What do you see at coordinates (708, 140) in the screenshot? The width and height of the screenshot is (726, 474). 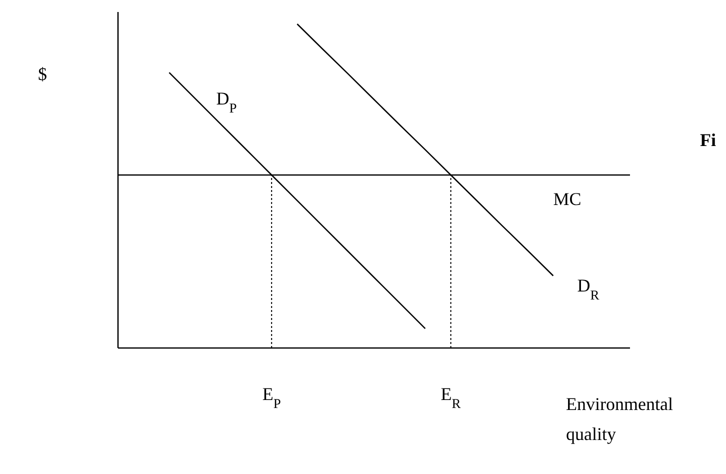 I see `text: Fi` at bounding box center [708, 140].